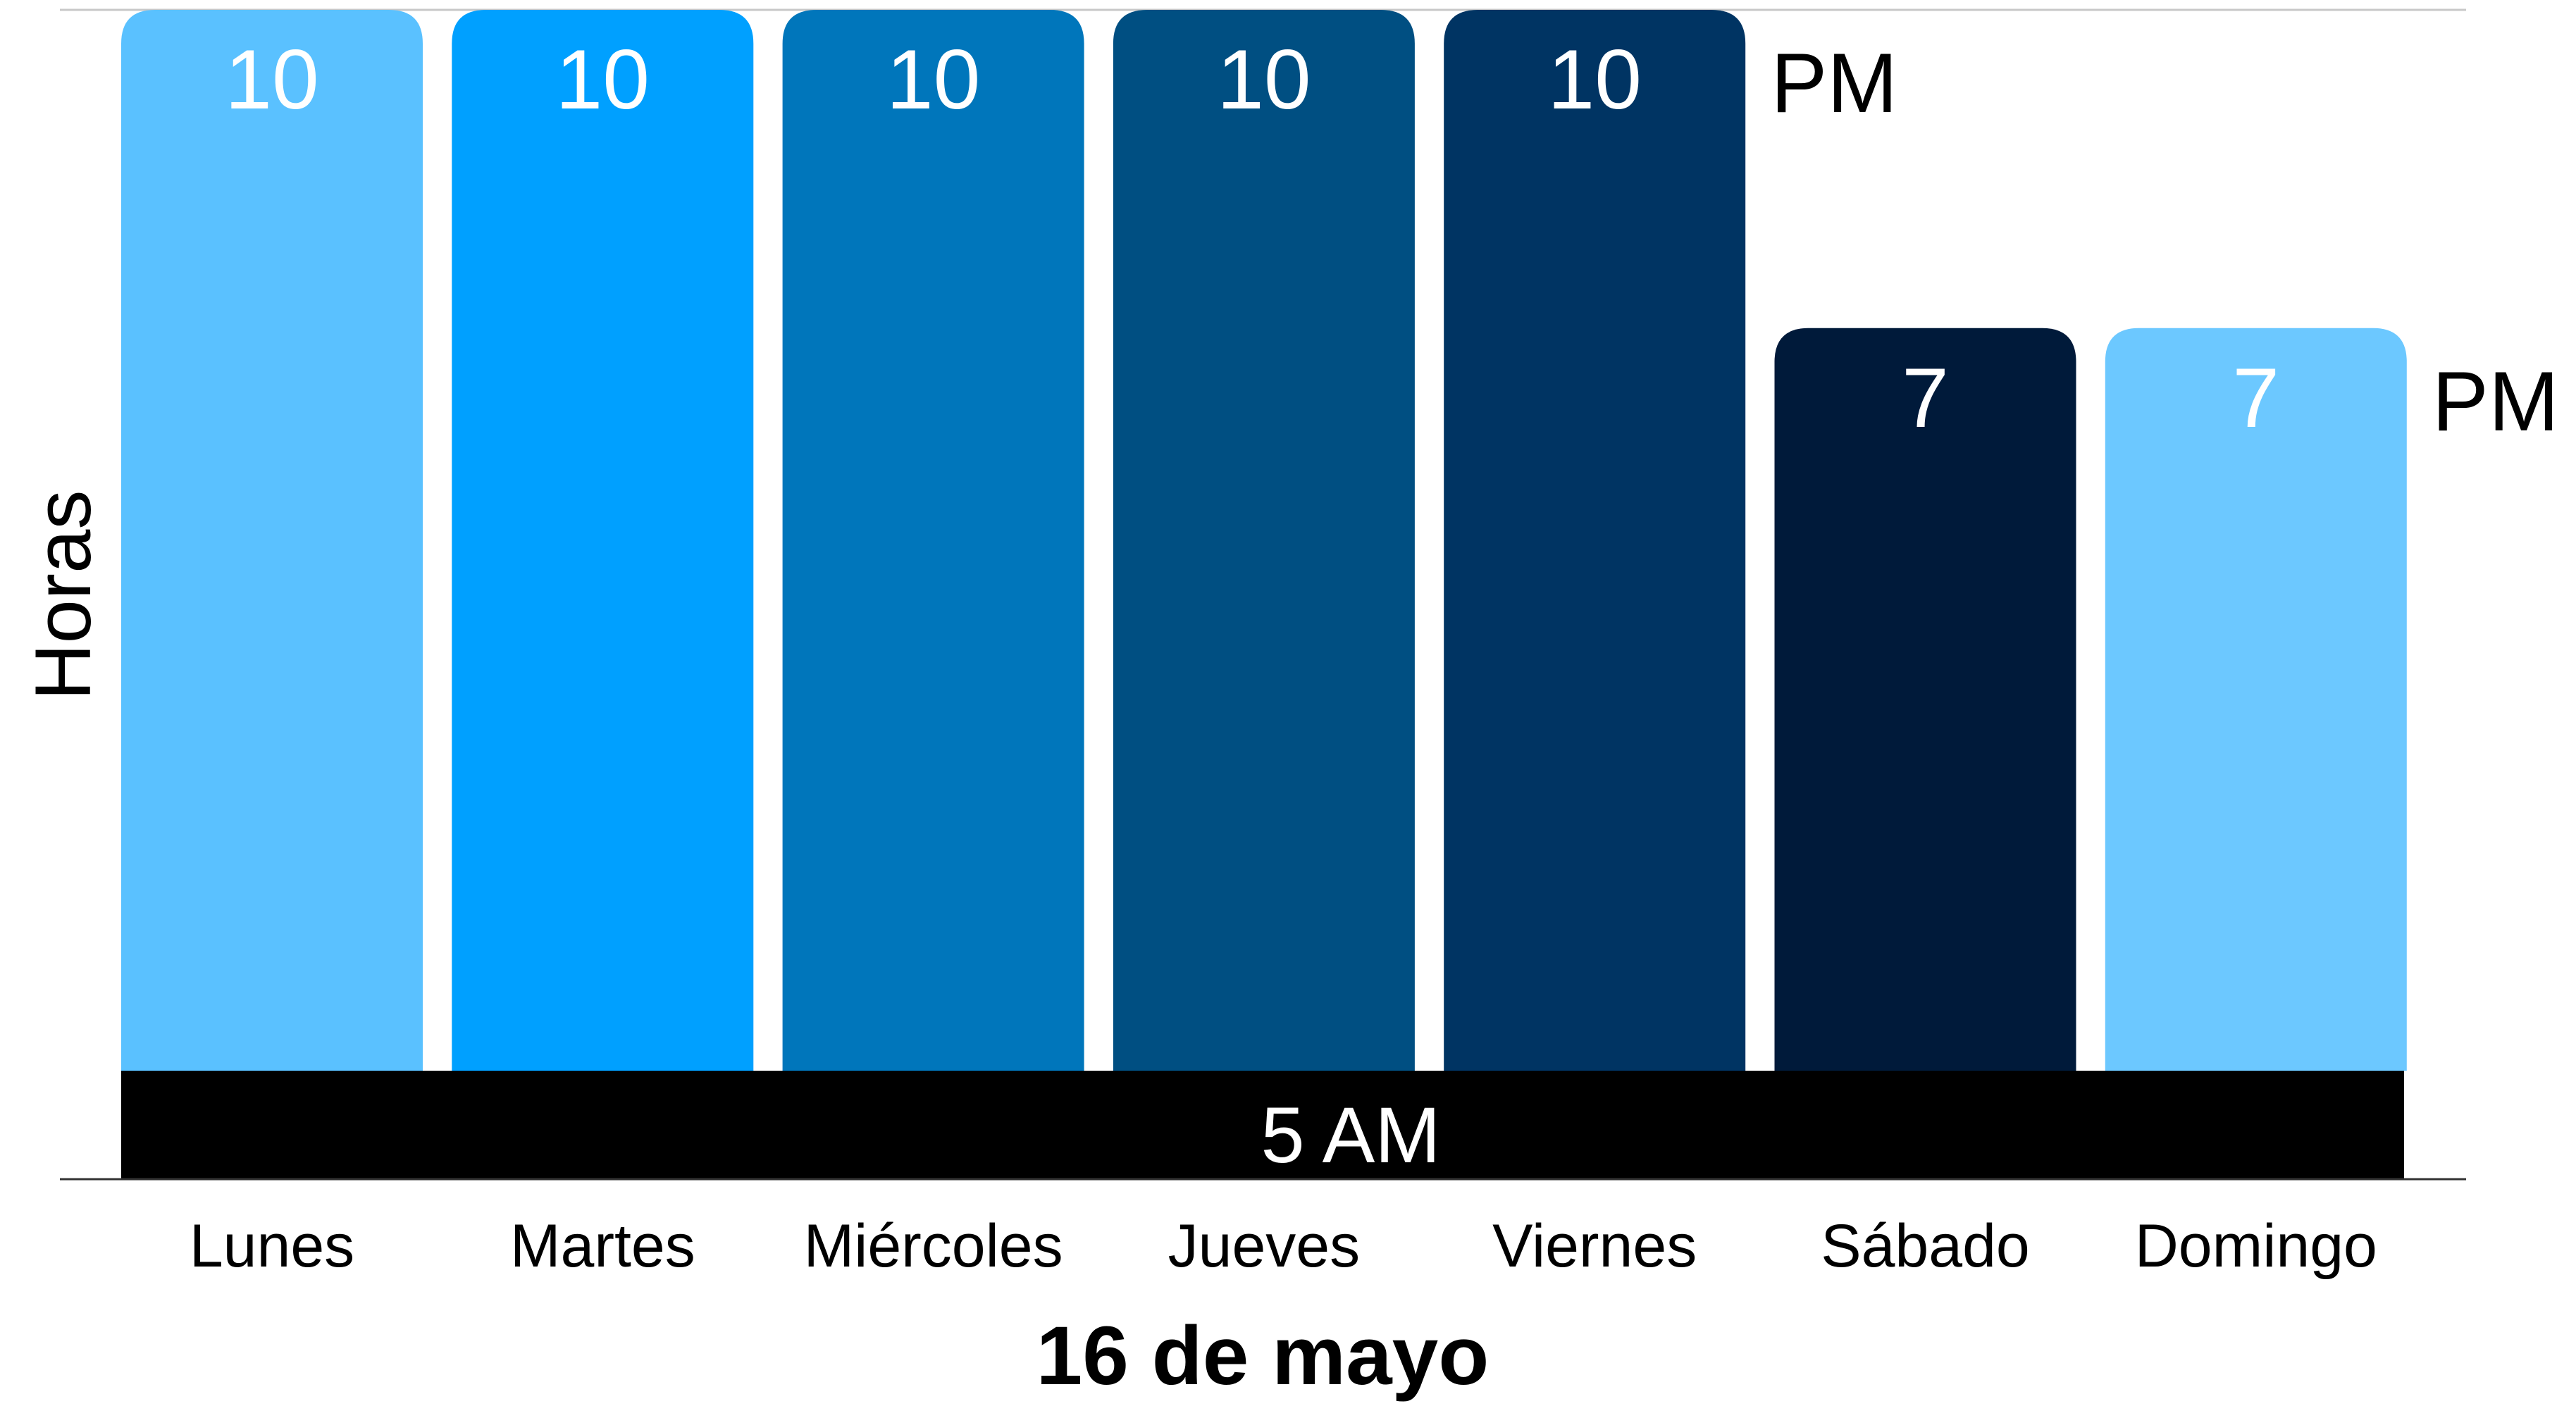 Image resolution: width=2576 pixels, height=1406 pixels. I want to click on base-label: 5 AM, so click(1350, 1135).